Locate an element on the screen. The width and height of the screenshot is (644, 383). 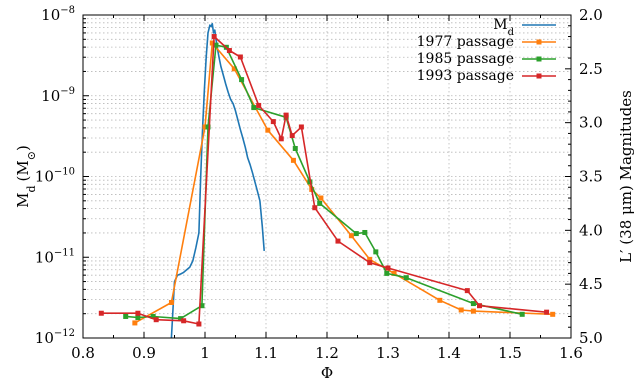
y-axis-label-sub: d is located at coordinates (31, 188).